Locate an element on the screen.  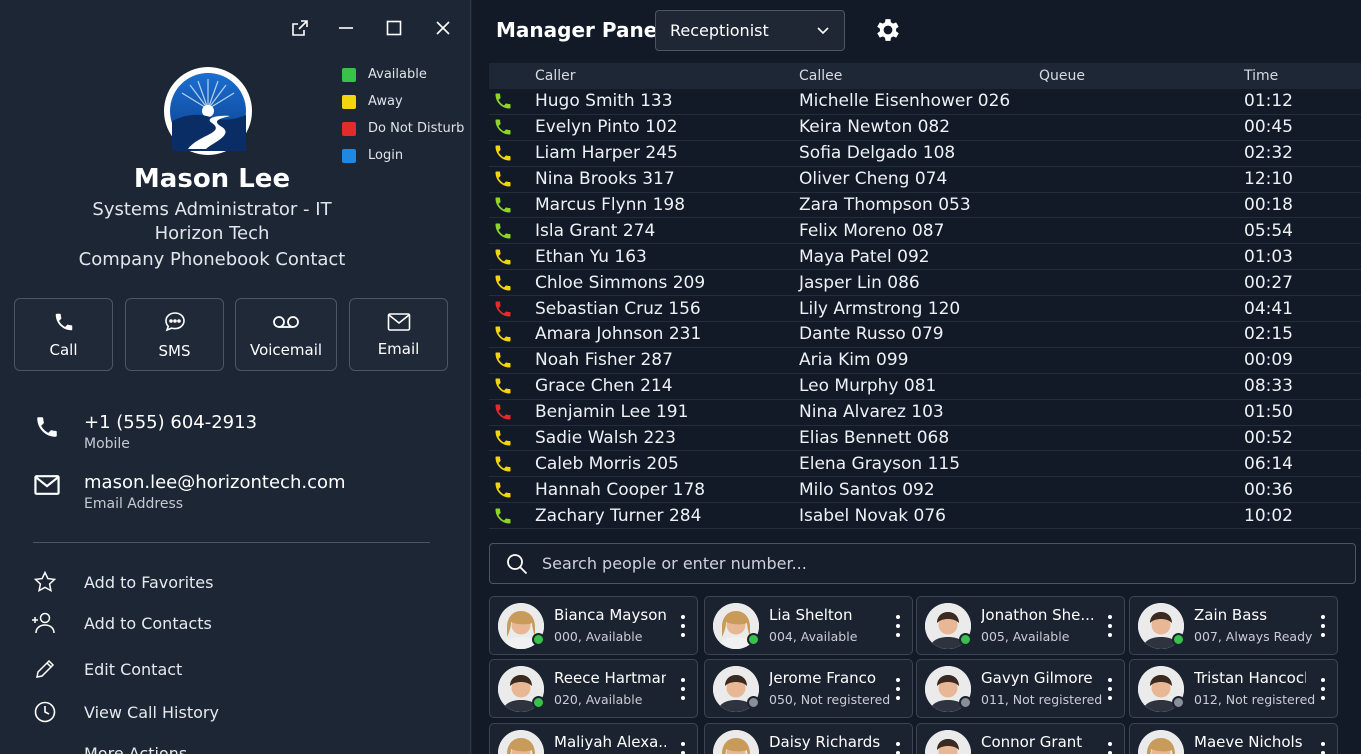
add-to-contacts-item: Add to Contacts is located at coordinates (122, 623).